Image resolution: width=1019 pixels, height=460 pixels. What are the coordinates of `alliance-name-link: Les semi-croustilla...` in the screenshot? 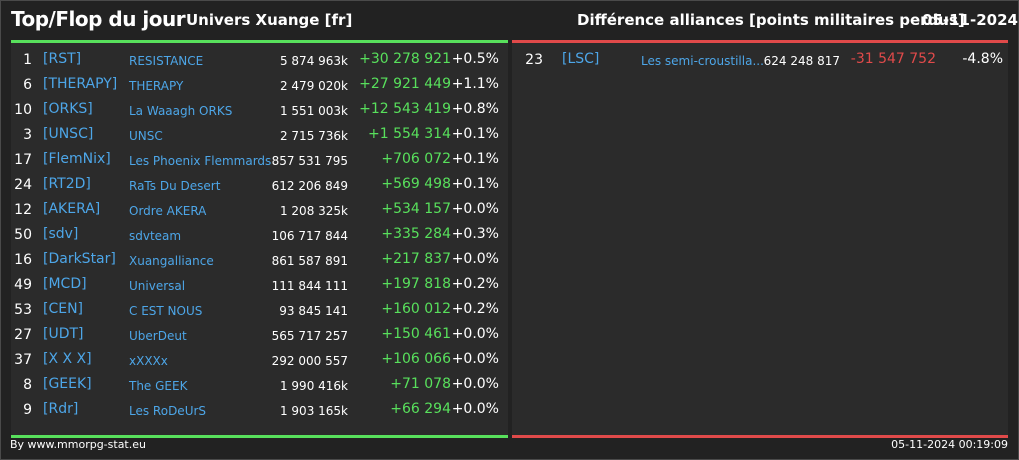 It's located at (702, 61).